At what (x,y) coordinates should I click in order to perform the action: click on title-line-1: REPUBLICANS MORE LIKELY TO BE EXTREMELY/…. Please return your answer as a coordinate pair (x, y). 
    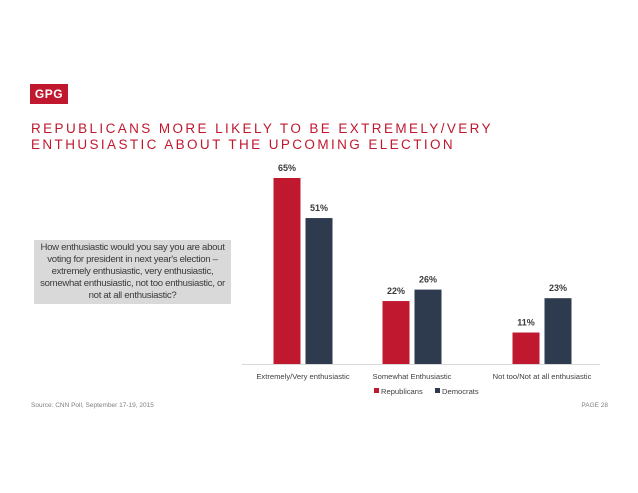
    Looking at the image, I should click on (262, 128).